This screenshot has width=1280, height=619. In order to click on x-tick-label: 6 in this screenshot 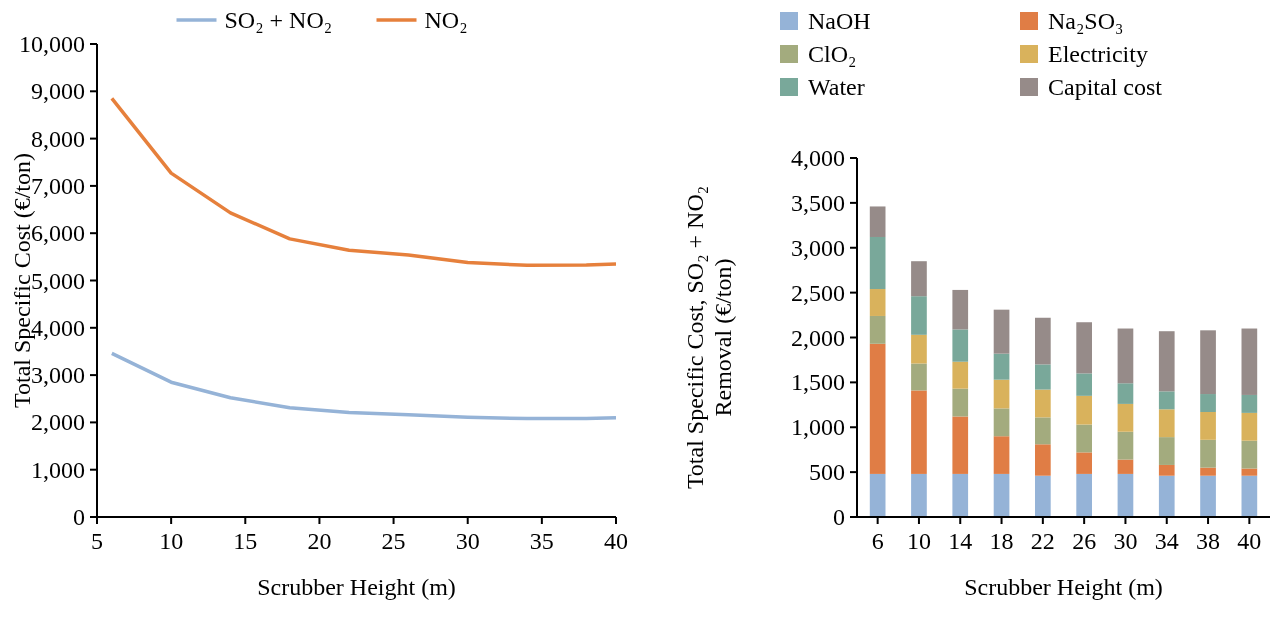, I will do `click(877, 541)`.